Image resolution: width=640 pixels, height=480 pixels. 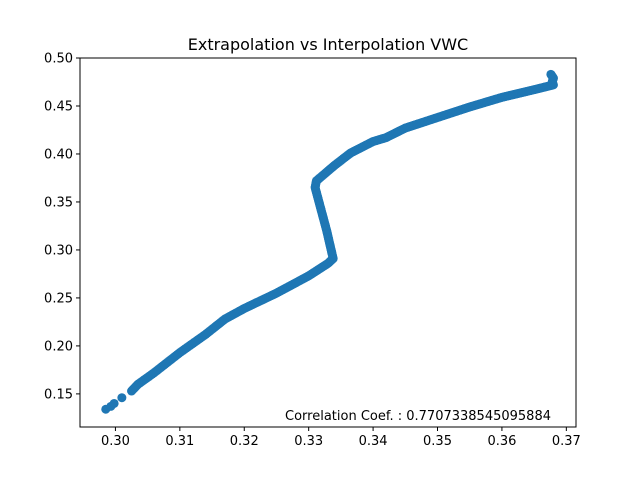 What do you see at coordinates (418, 416) in the screenshot?
I see `correlation-annotation: Correlation Coef. : 0.7707338545095884` at bounding box center [418, 416].